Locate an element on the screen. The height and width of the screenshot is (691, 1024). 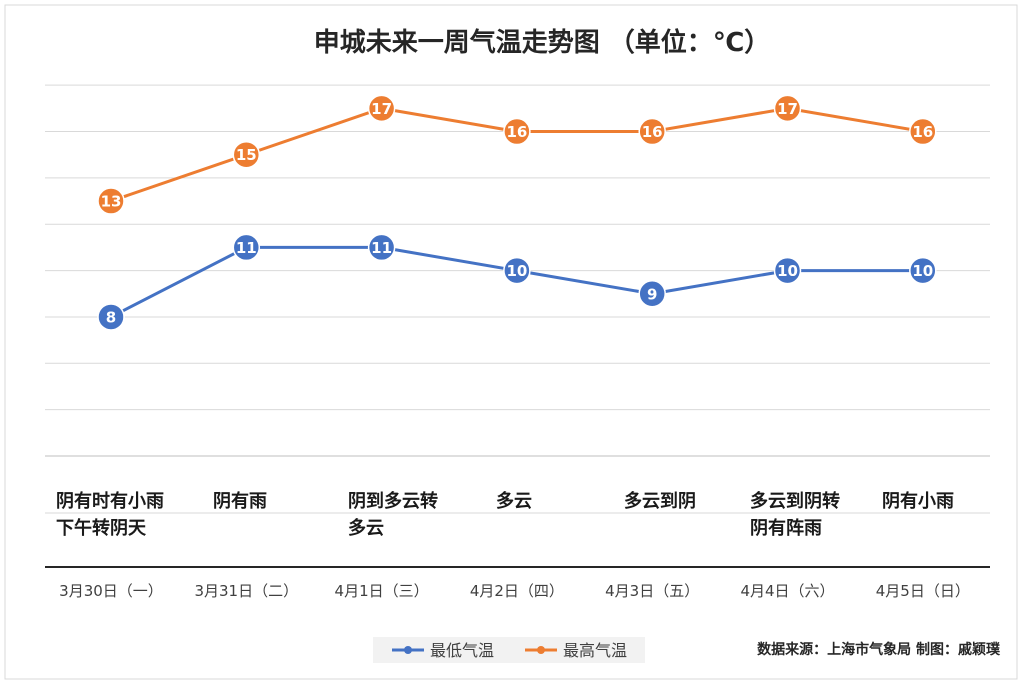
x-tick-label: 4月1日（三） is located at coordinates (382, 591).